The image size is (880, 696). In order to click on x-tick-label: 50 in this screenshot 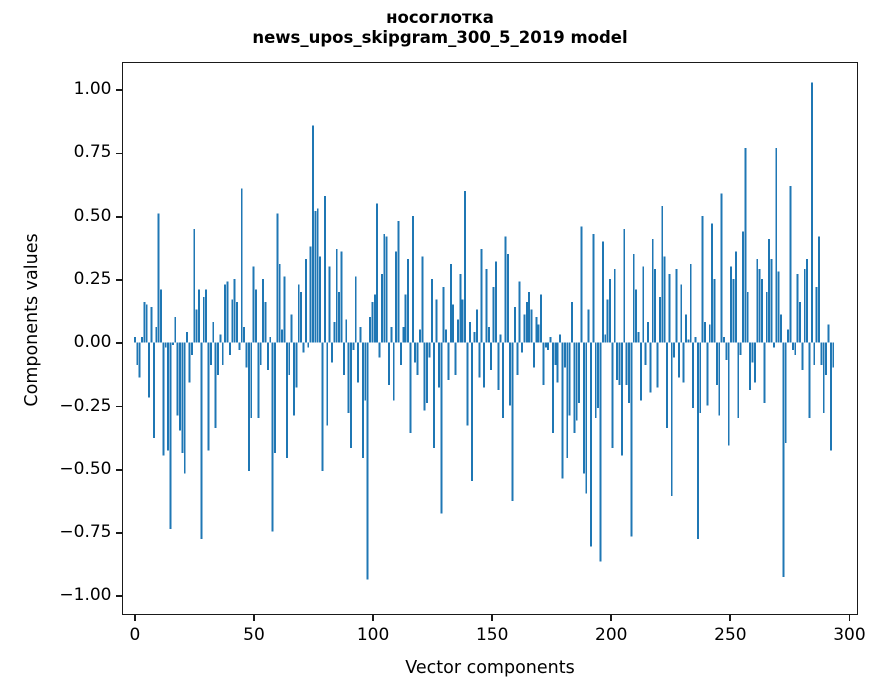, I will do `click(254, 635)`.